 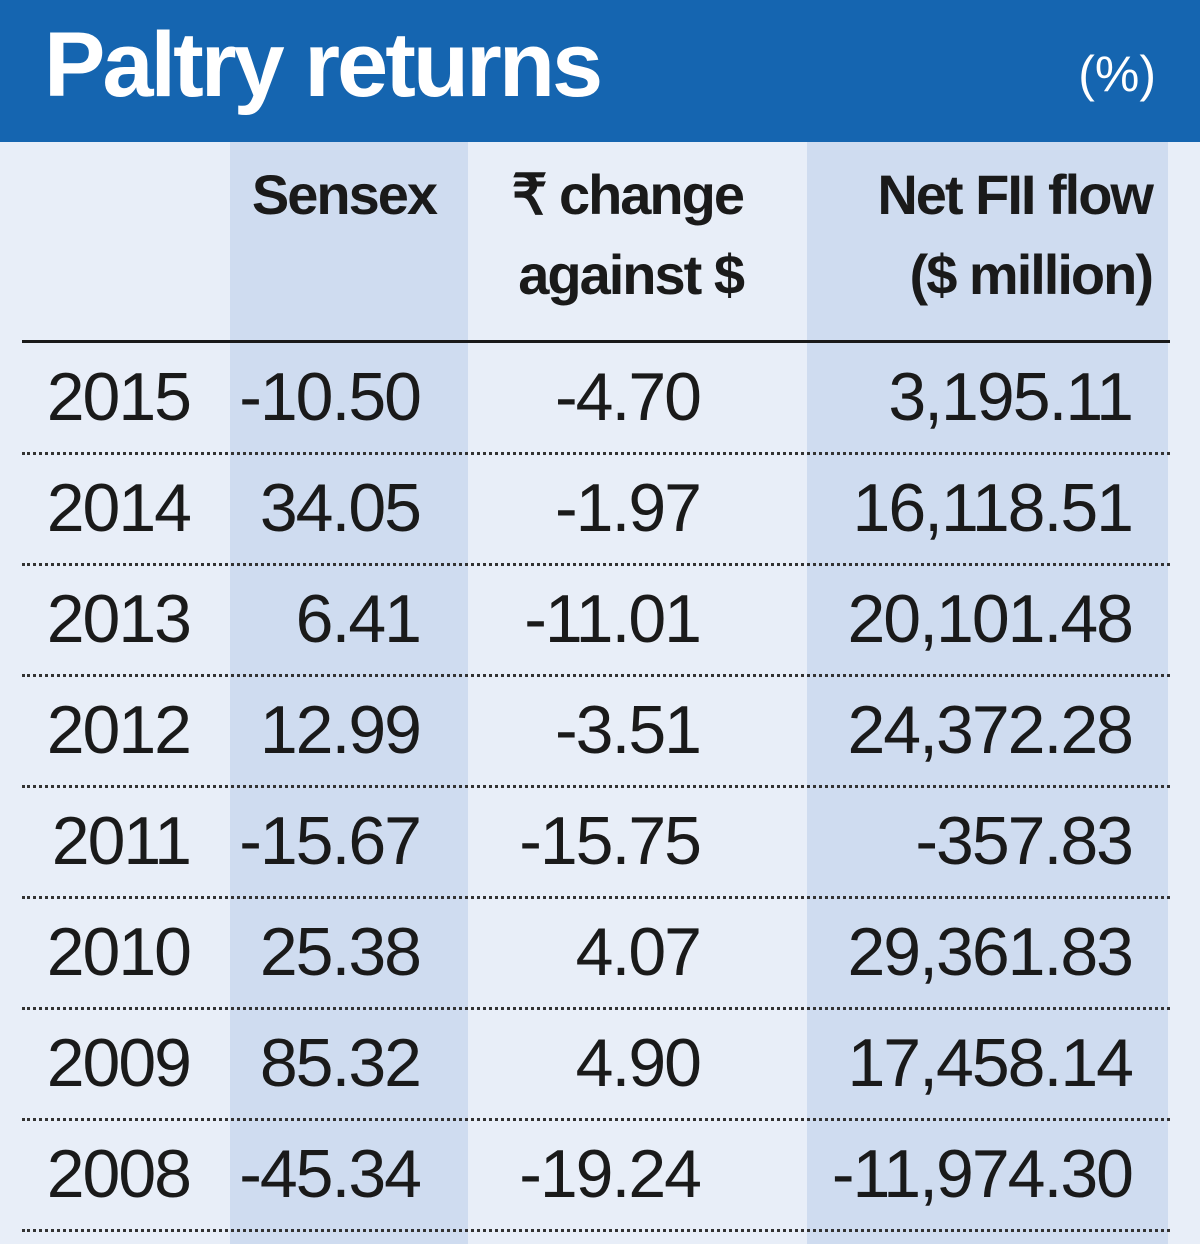 What do you see at coordinates (340, 952) in the screenshot?
I see `cell-sensex: 25.38` at bounding box center [340, 952].